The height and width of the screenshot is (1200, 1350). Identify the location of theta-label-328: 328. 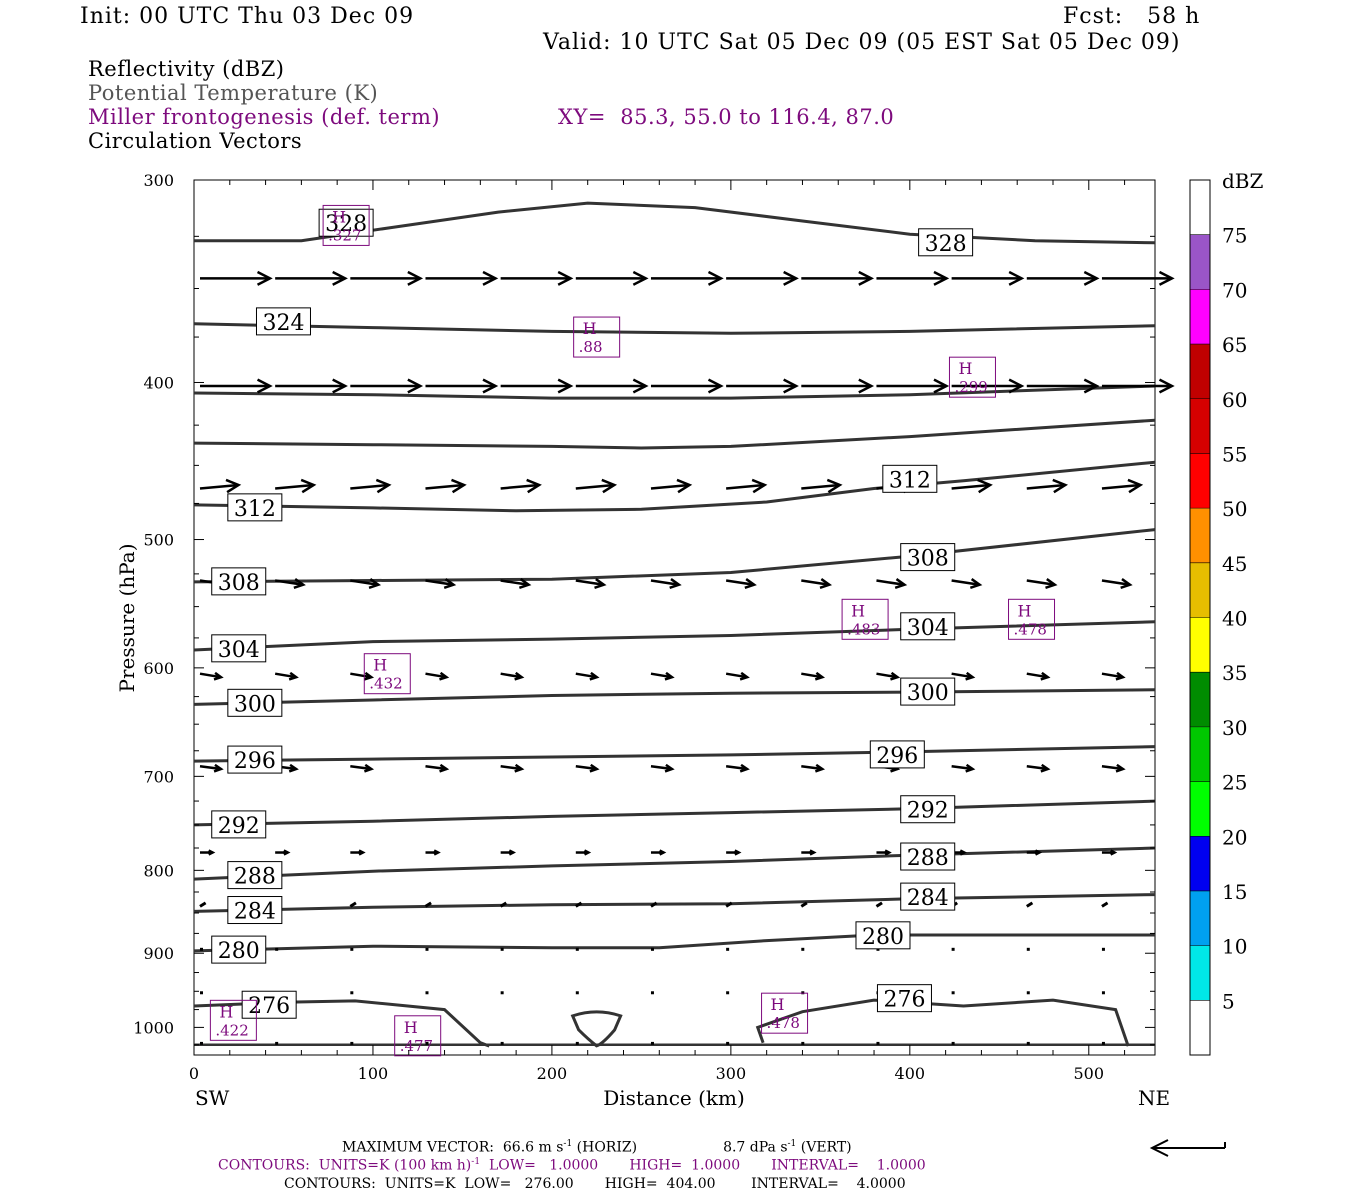
(946, 242).